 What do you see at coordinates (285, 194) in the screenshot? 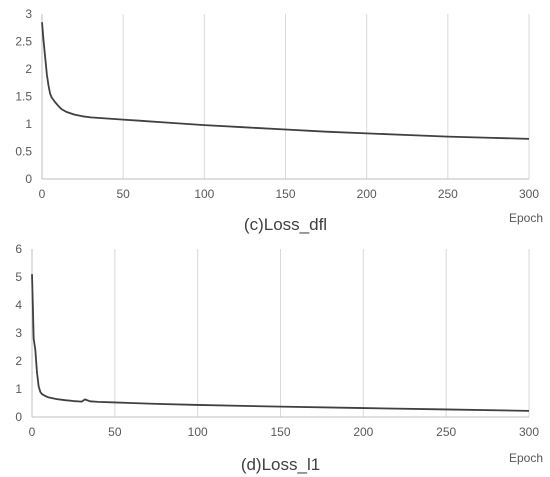
I see `loss-dfl-x-tick-label: 150` at bounding box center [285, 194].